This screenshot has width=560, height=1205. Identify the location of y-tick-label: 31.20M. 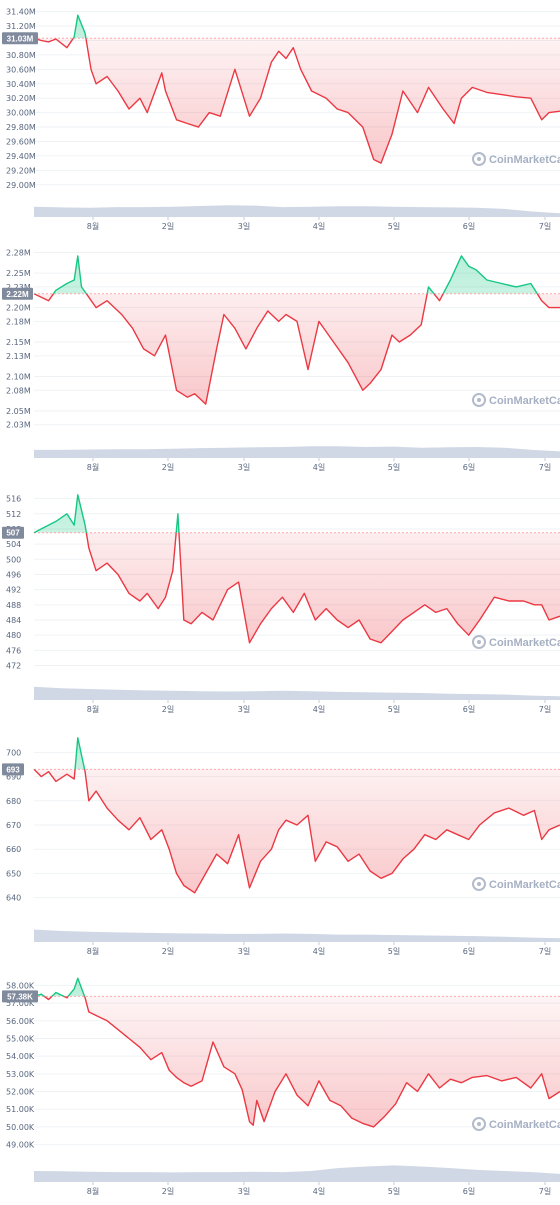
(21, 26).